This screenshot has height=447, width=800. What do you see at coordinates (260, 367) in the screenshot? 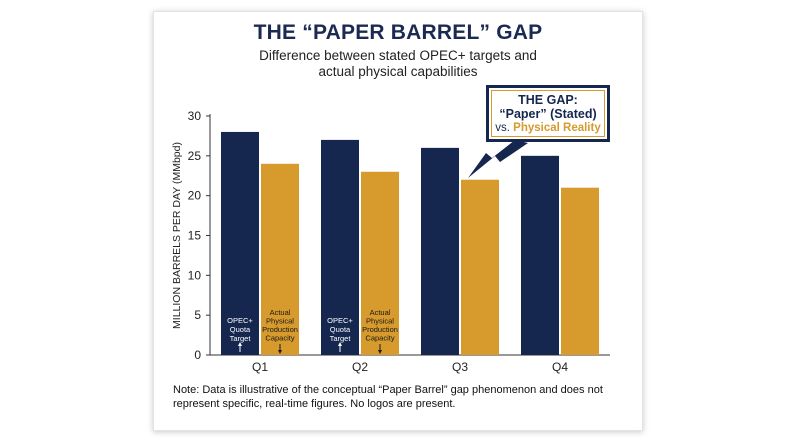
I see `x-tick-label: Q1` at bounding box center [260, 367].